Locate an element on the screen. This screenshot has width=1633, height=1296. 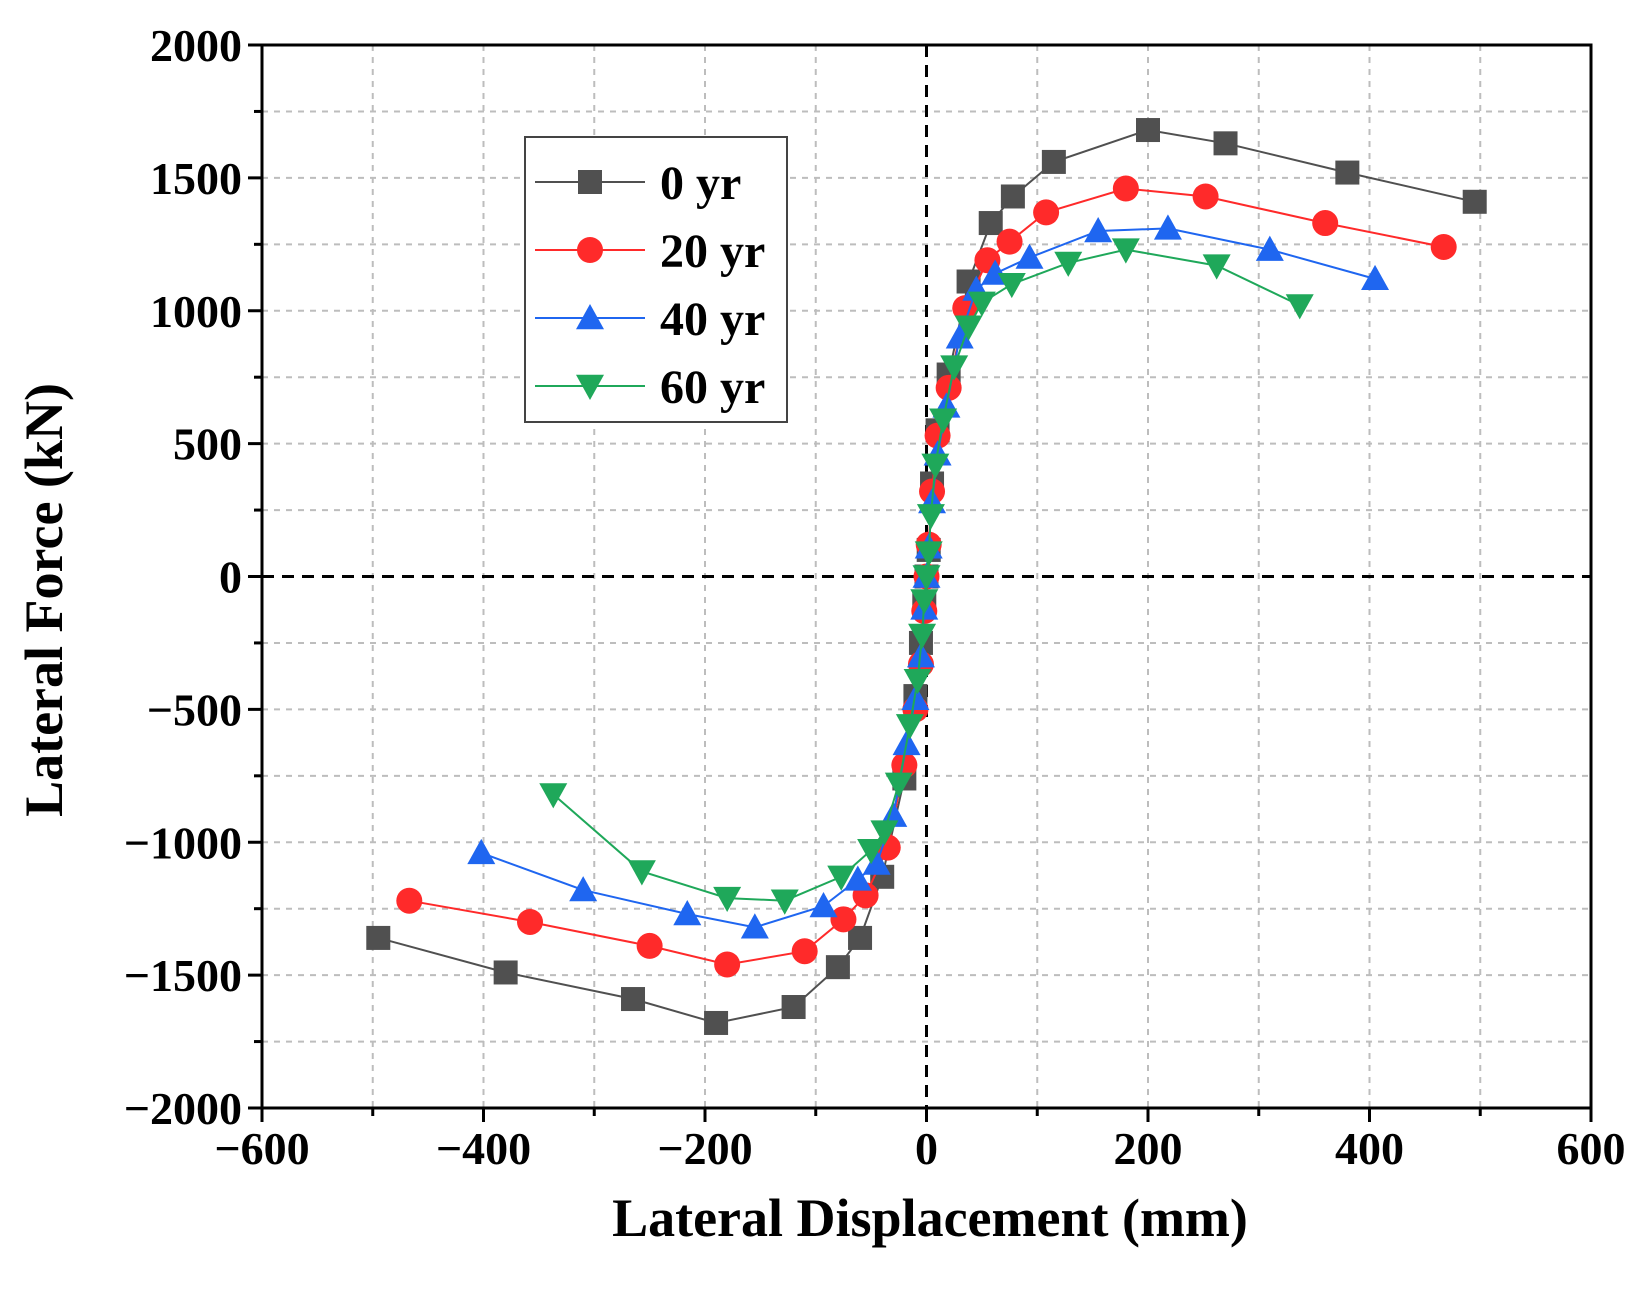
x-tick-label: −600 is located at coordinates (261, 1148).